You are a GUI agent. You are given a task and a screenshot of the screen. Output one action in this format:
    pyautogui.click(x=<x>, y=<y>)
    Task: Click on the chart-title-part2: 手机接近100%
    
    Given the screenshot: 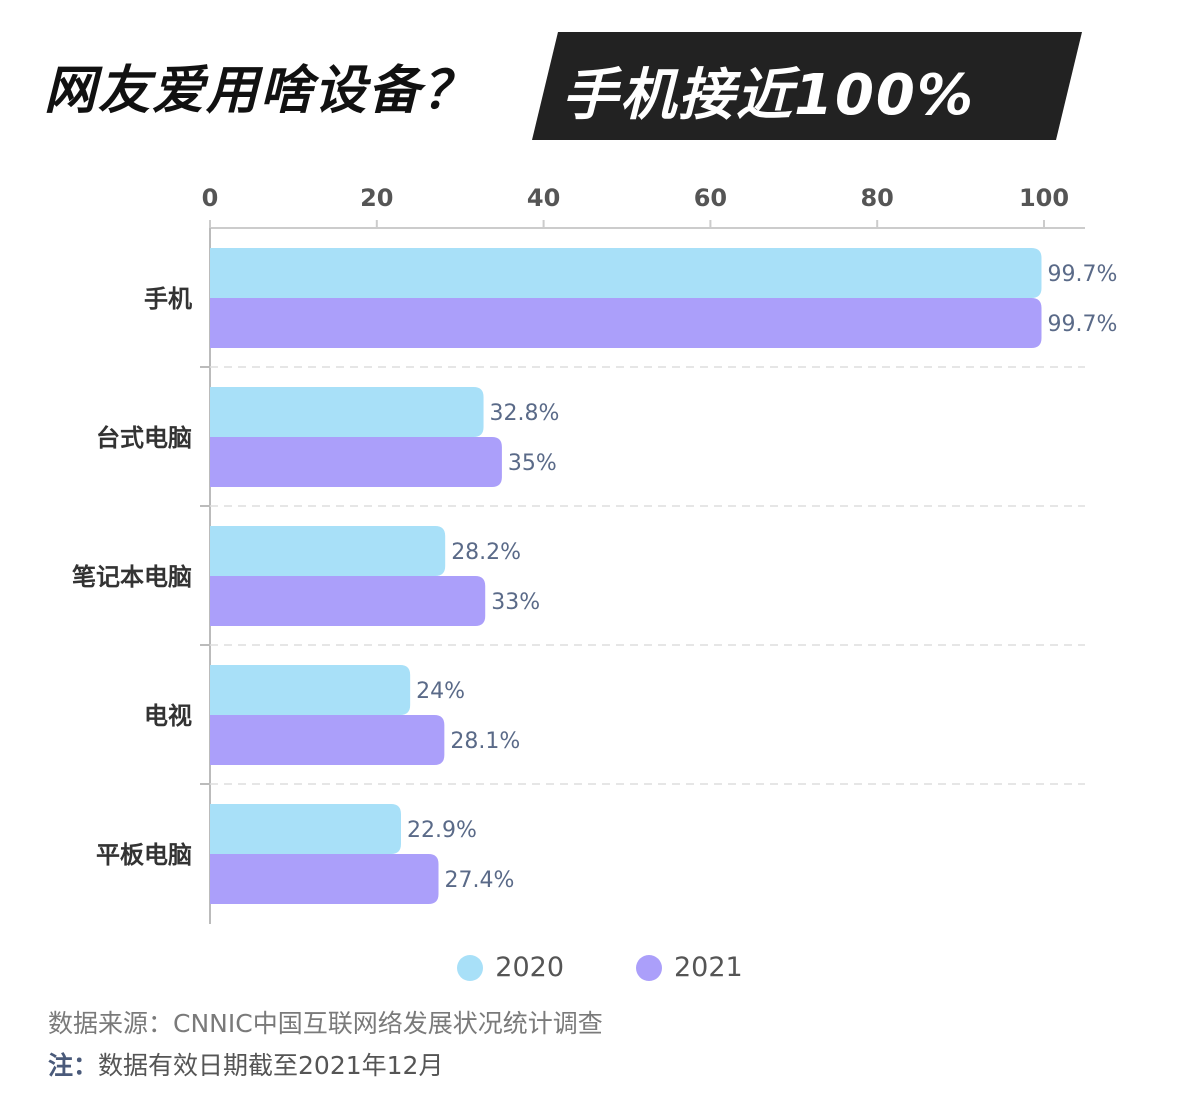 What is the action you would take?
    pyautogui.click(x=769, y=95)
    